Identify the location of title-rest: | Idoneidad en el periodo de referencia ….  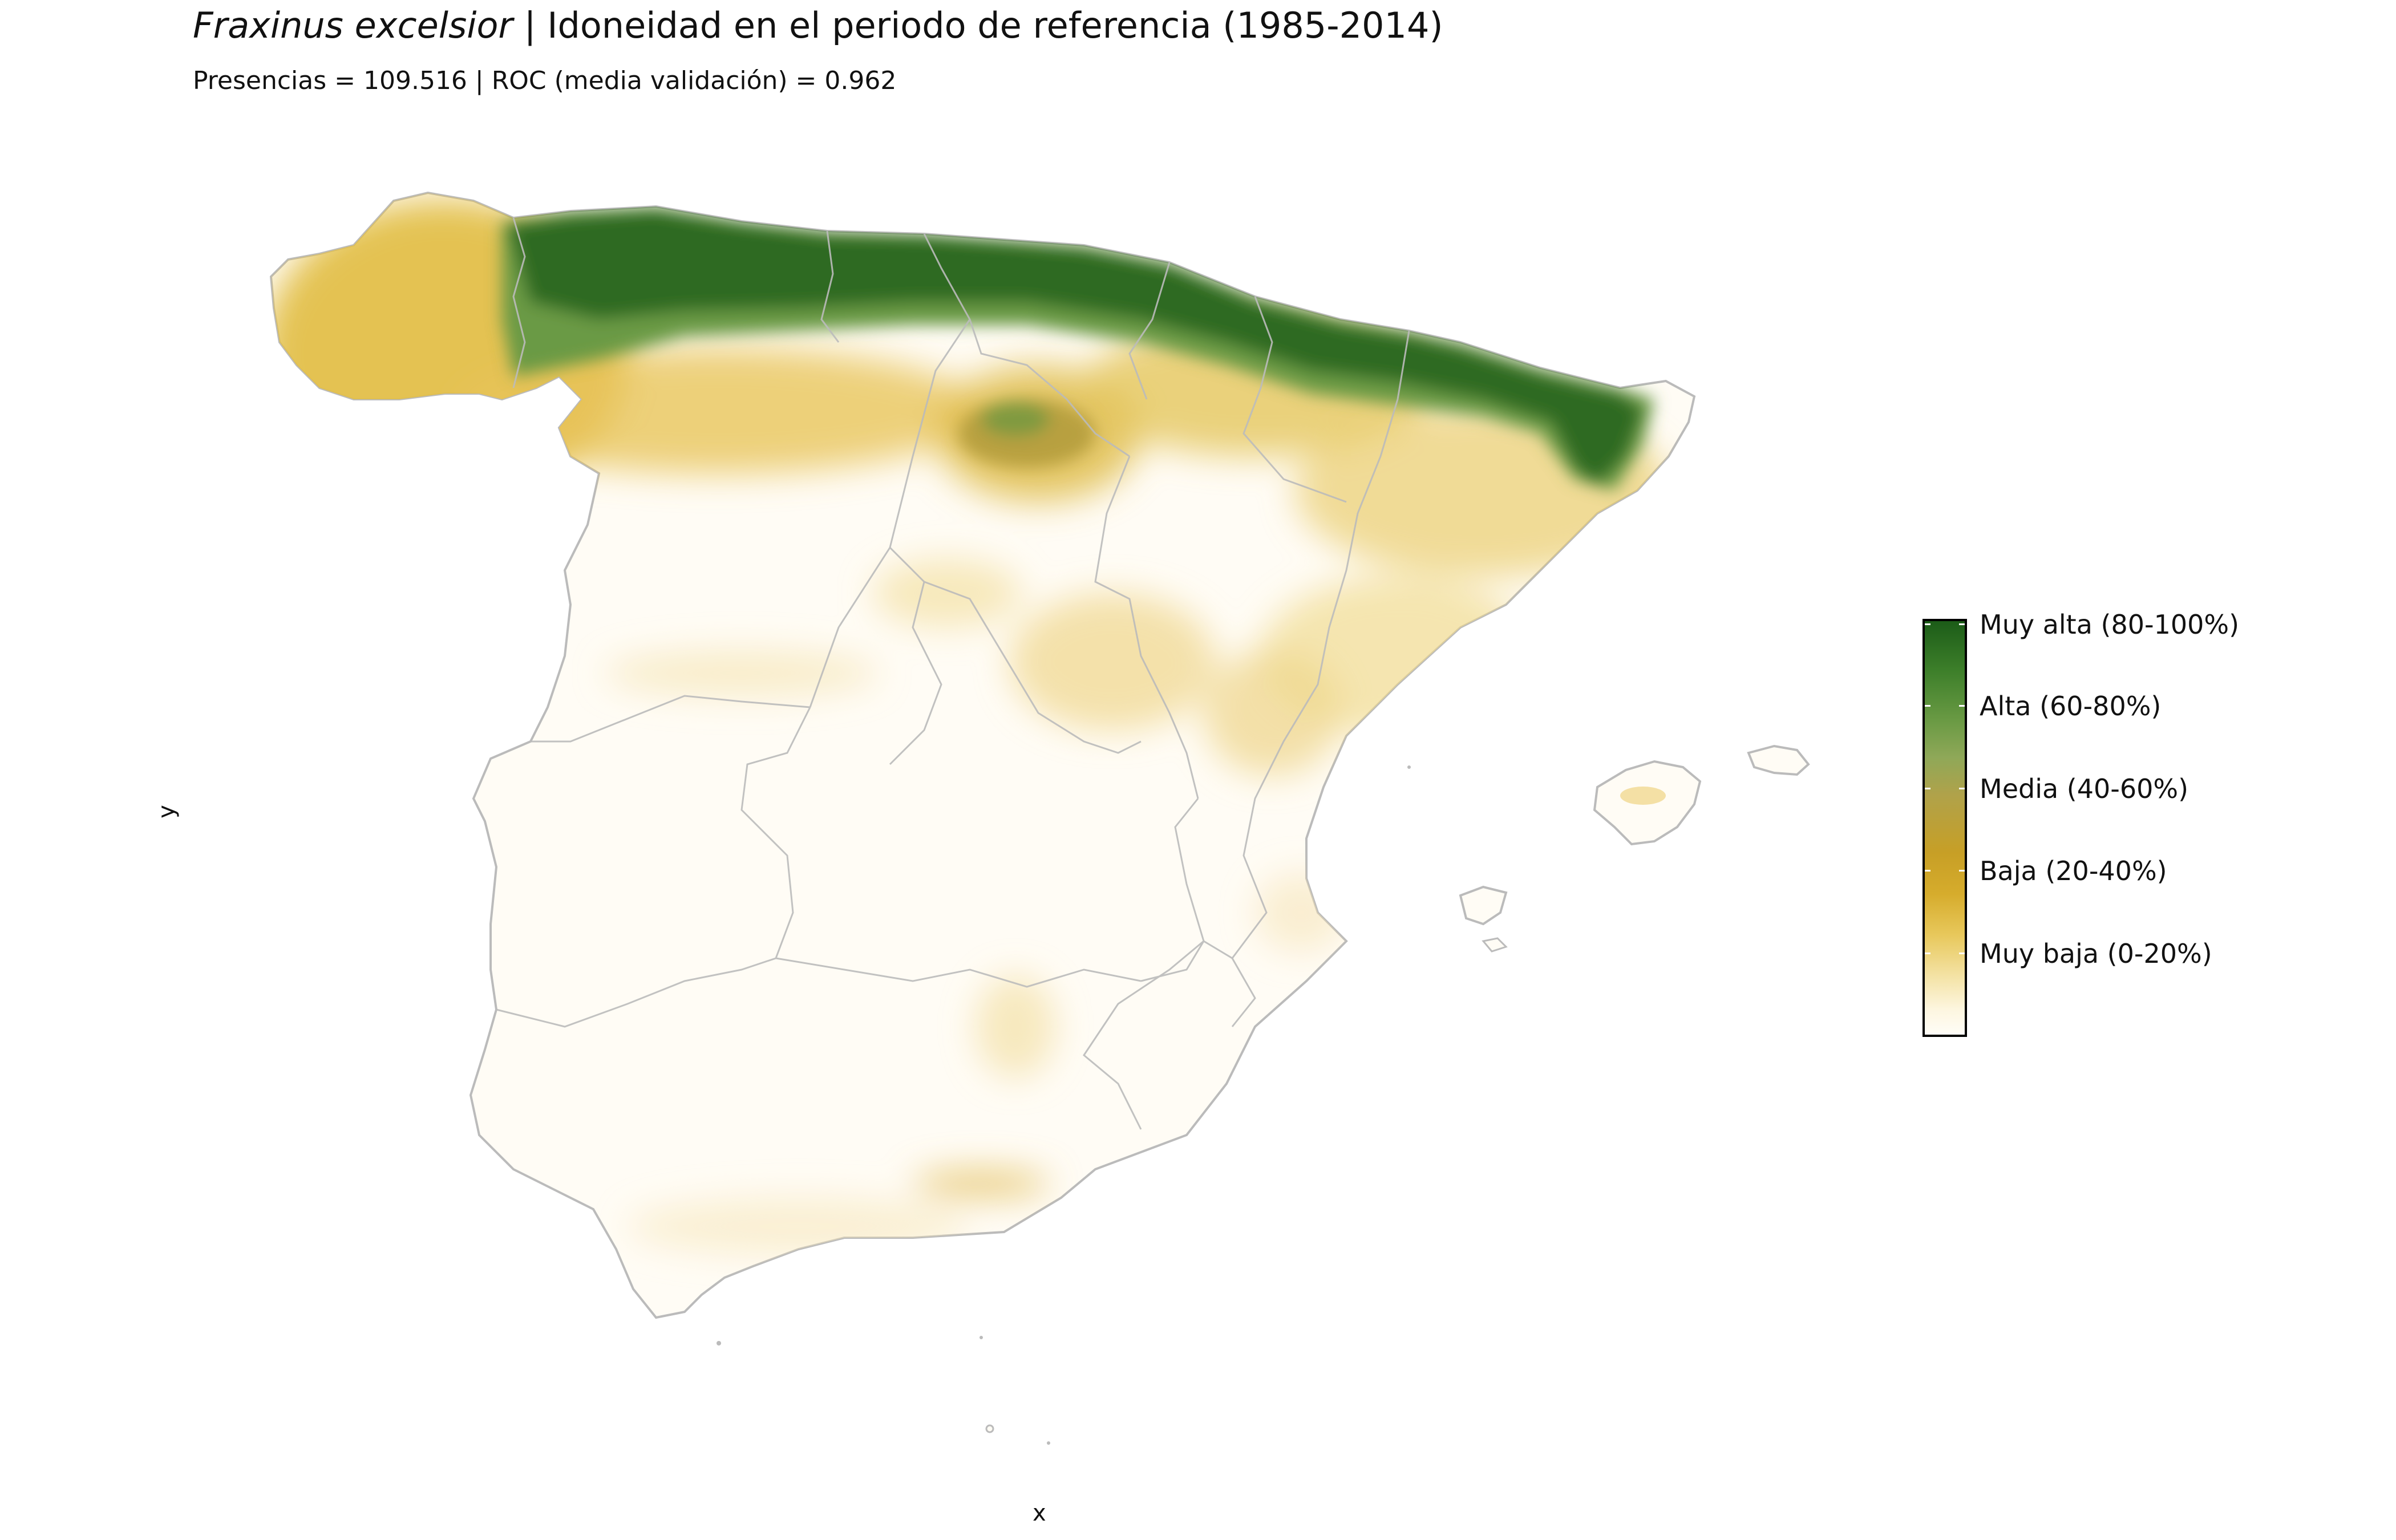
(977, 26).